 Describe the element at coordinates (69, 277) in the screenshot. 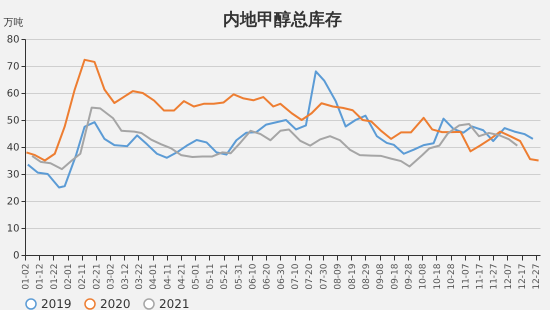

I see `x-tick-label: 02-01` at that location.